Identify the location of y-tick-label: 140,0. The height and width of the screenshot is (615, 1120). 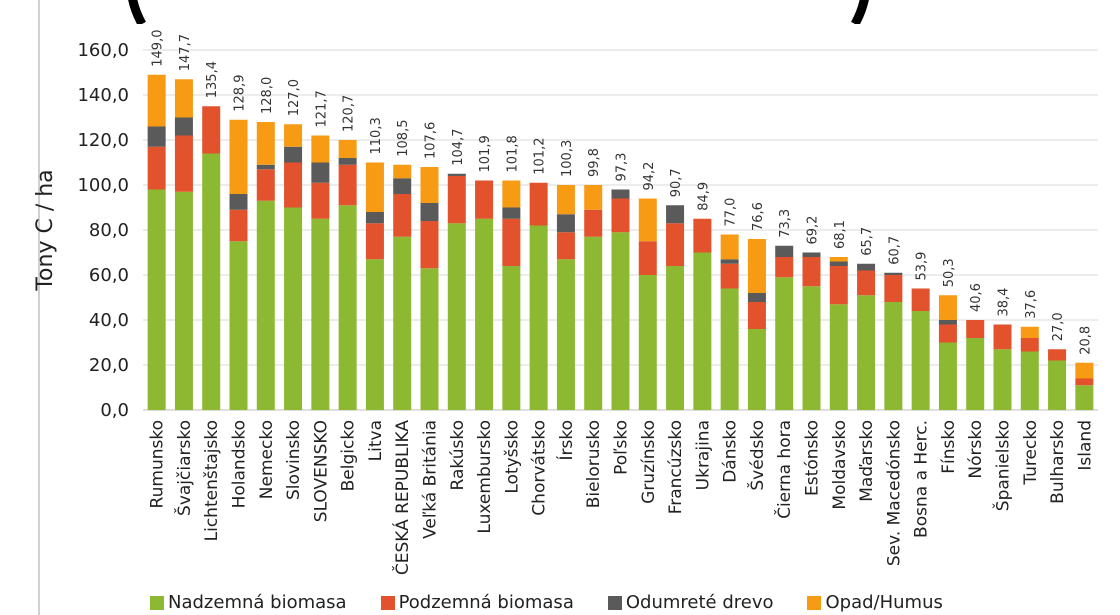
(103, 95).